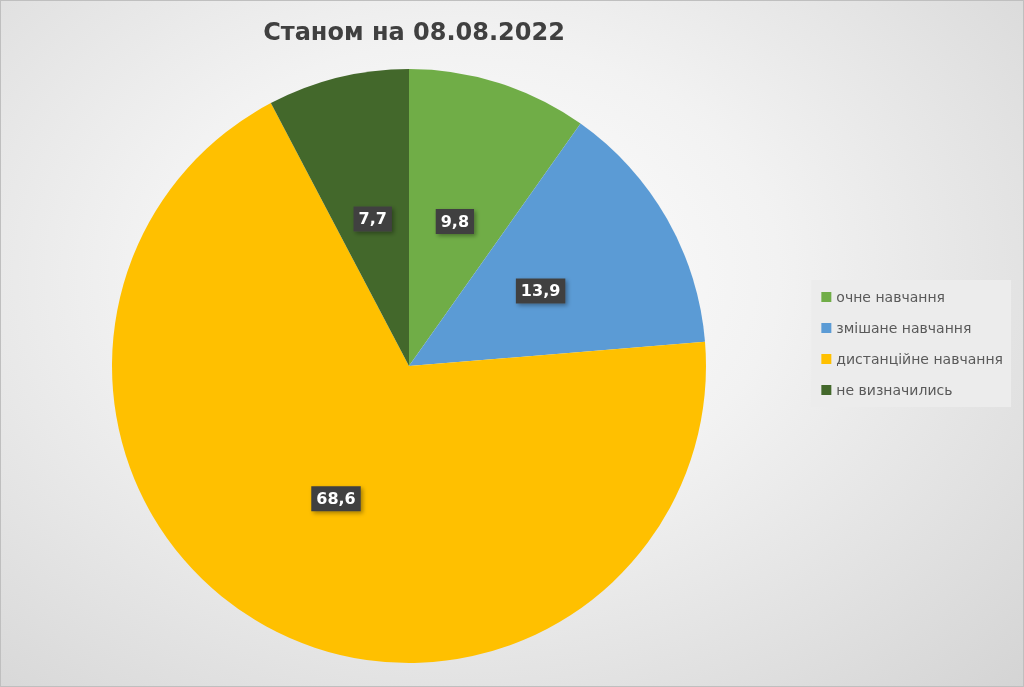  I want to click on data-label: 9,8, so click(455, 222).